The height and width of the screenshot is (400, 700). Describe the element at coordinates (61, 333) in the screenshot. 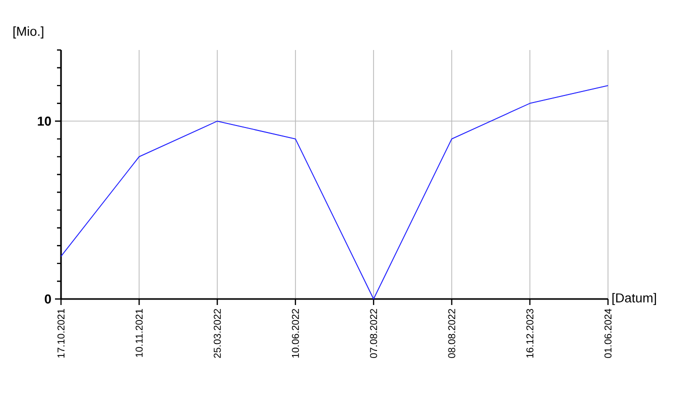

I see `x-tick-label: 17.10.2021` at that location.